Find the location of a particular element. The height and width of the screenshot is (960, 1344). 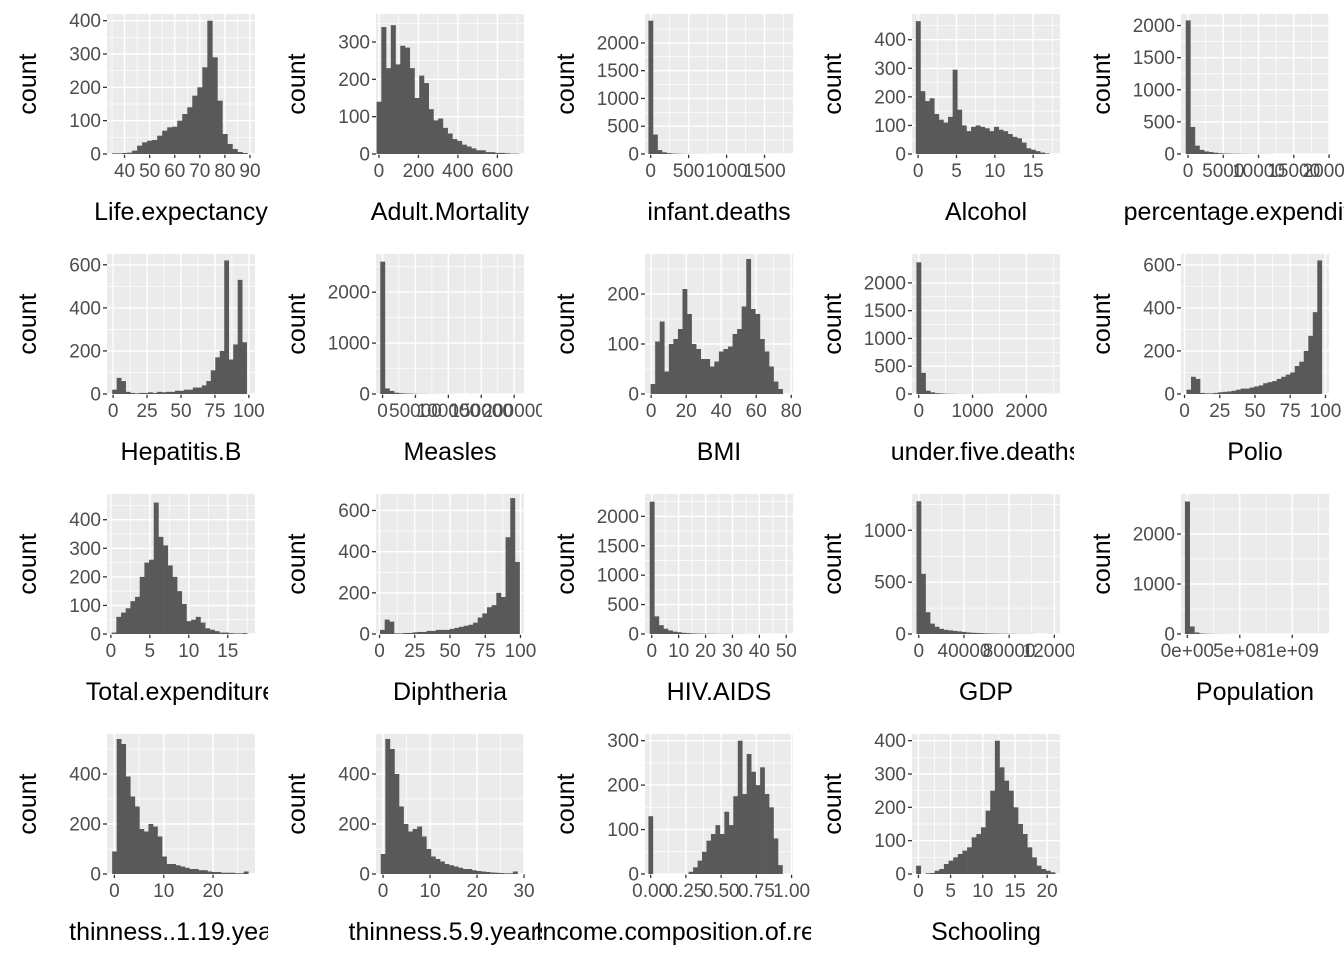

y-tick-label: 400 is located at coordinates (1159, 308).